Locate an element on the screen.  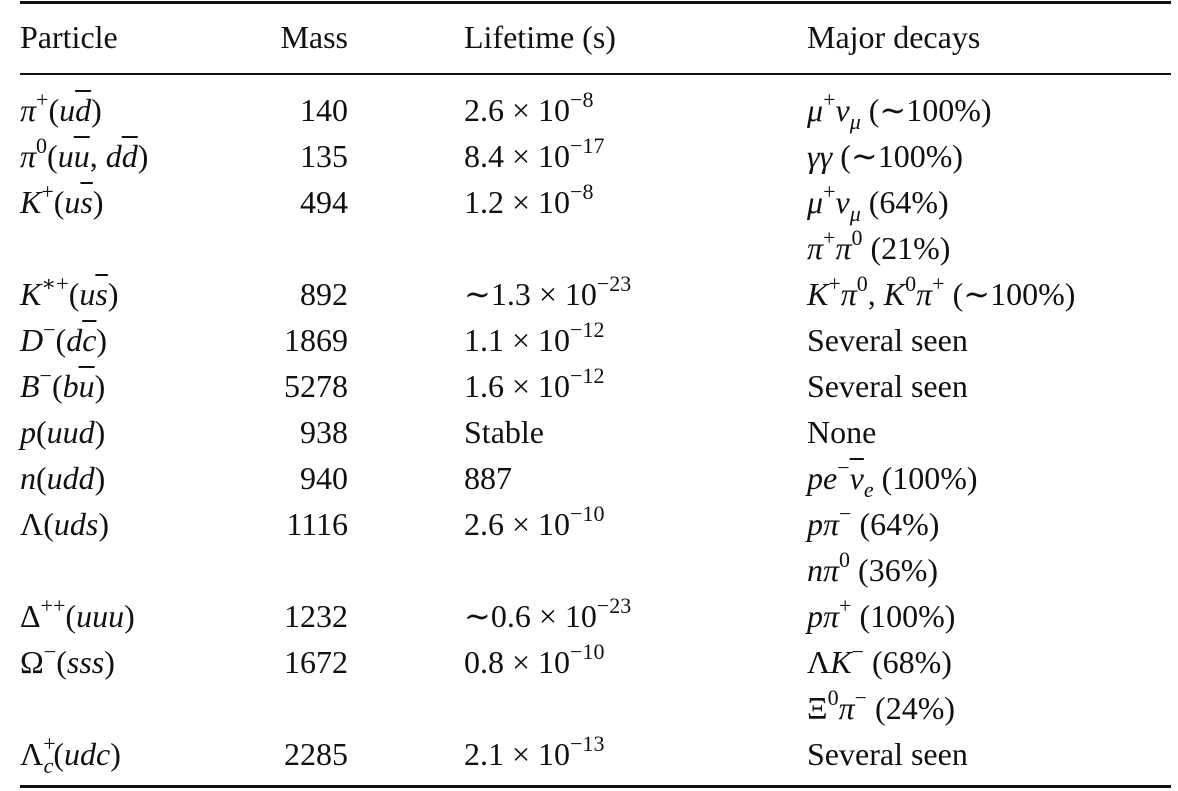
particle-cell: Λ+c(udc) is located at coordinates (70, 754).